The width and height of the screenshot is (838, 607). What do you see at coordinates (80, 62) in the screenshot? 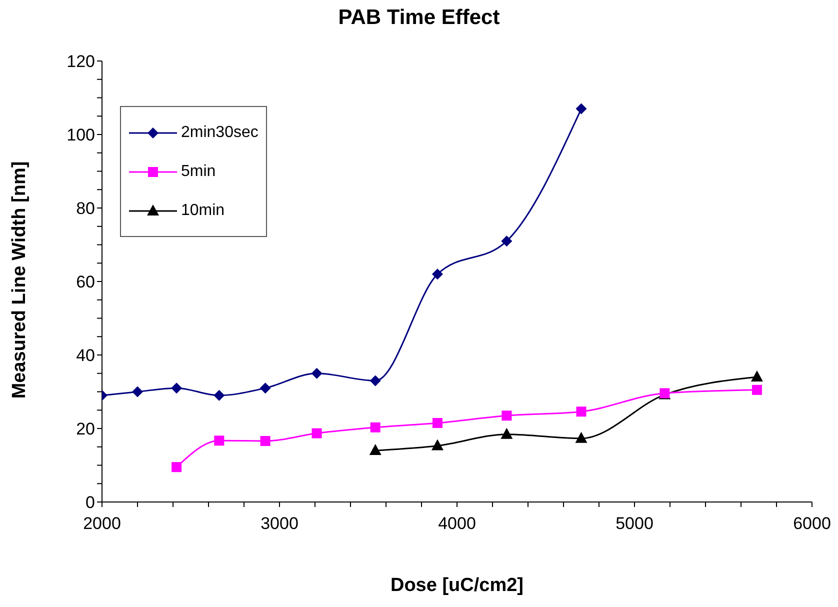
I see `y-tick-label: 120` at bounding box center [80, 62].